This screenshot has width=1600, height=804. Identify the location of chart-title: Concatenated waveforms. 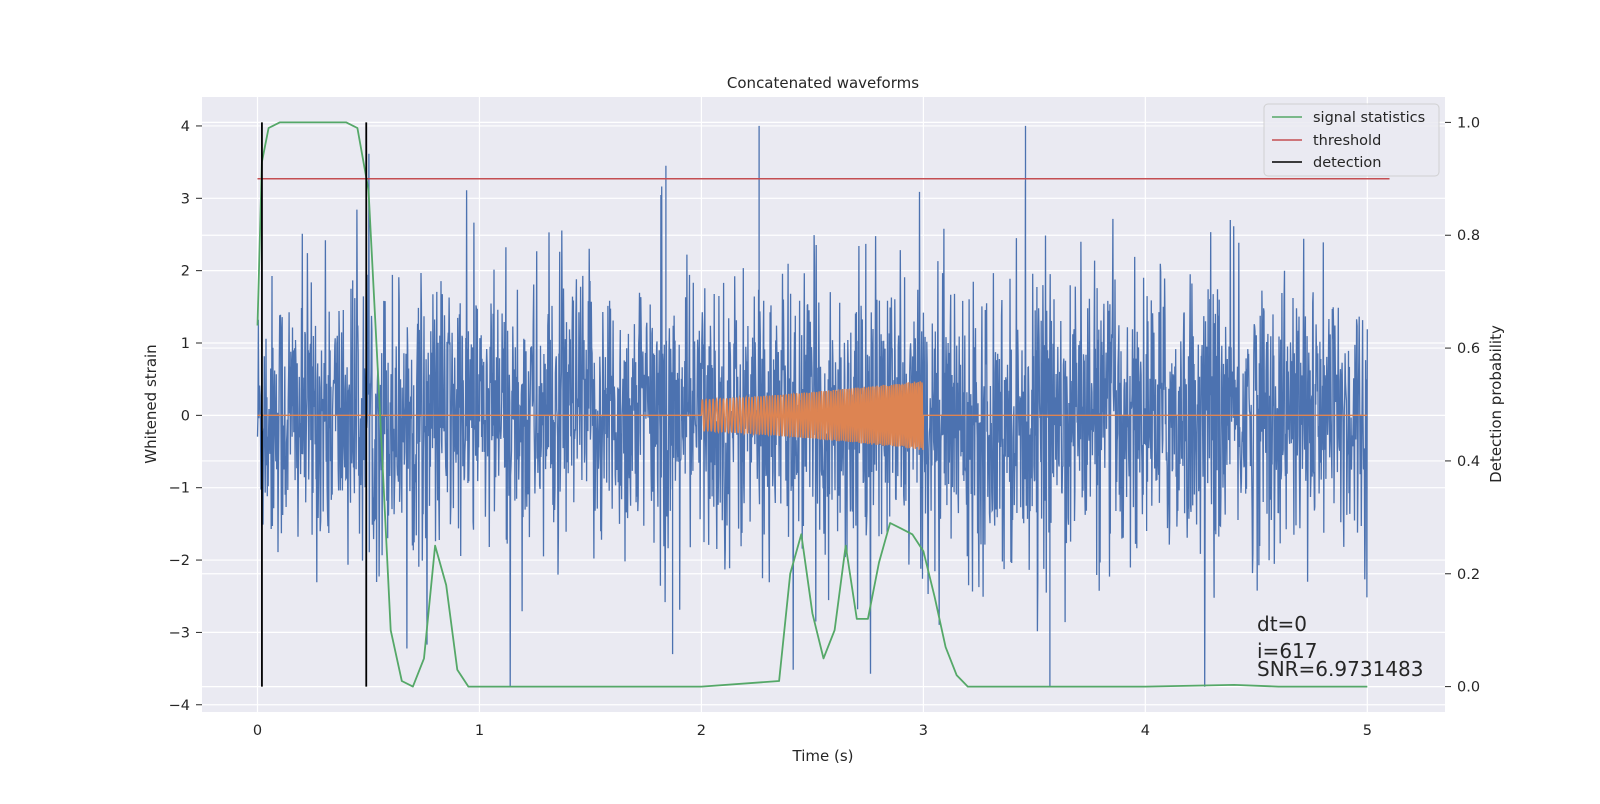
(823, 83).